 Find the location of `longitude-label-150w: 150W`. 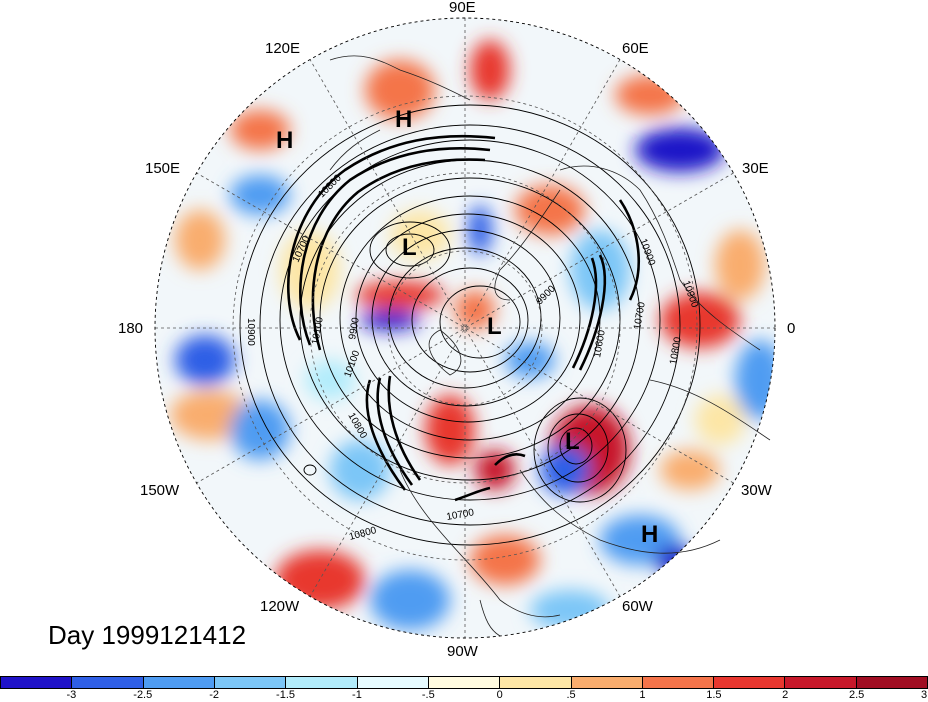

longitude-label-150w: 150W is located at coordinates (160, 490).